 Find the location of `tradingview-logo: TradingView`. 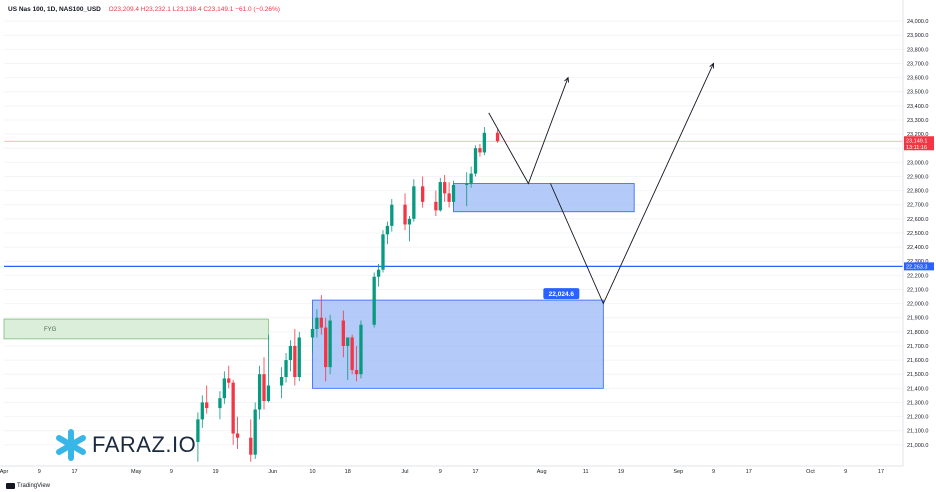

tradingview-logo: TradingView is located at coordinates (28, 486).